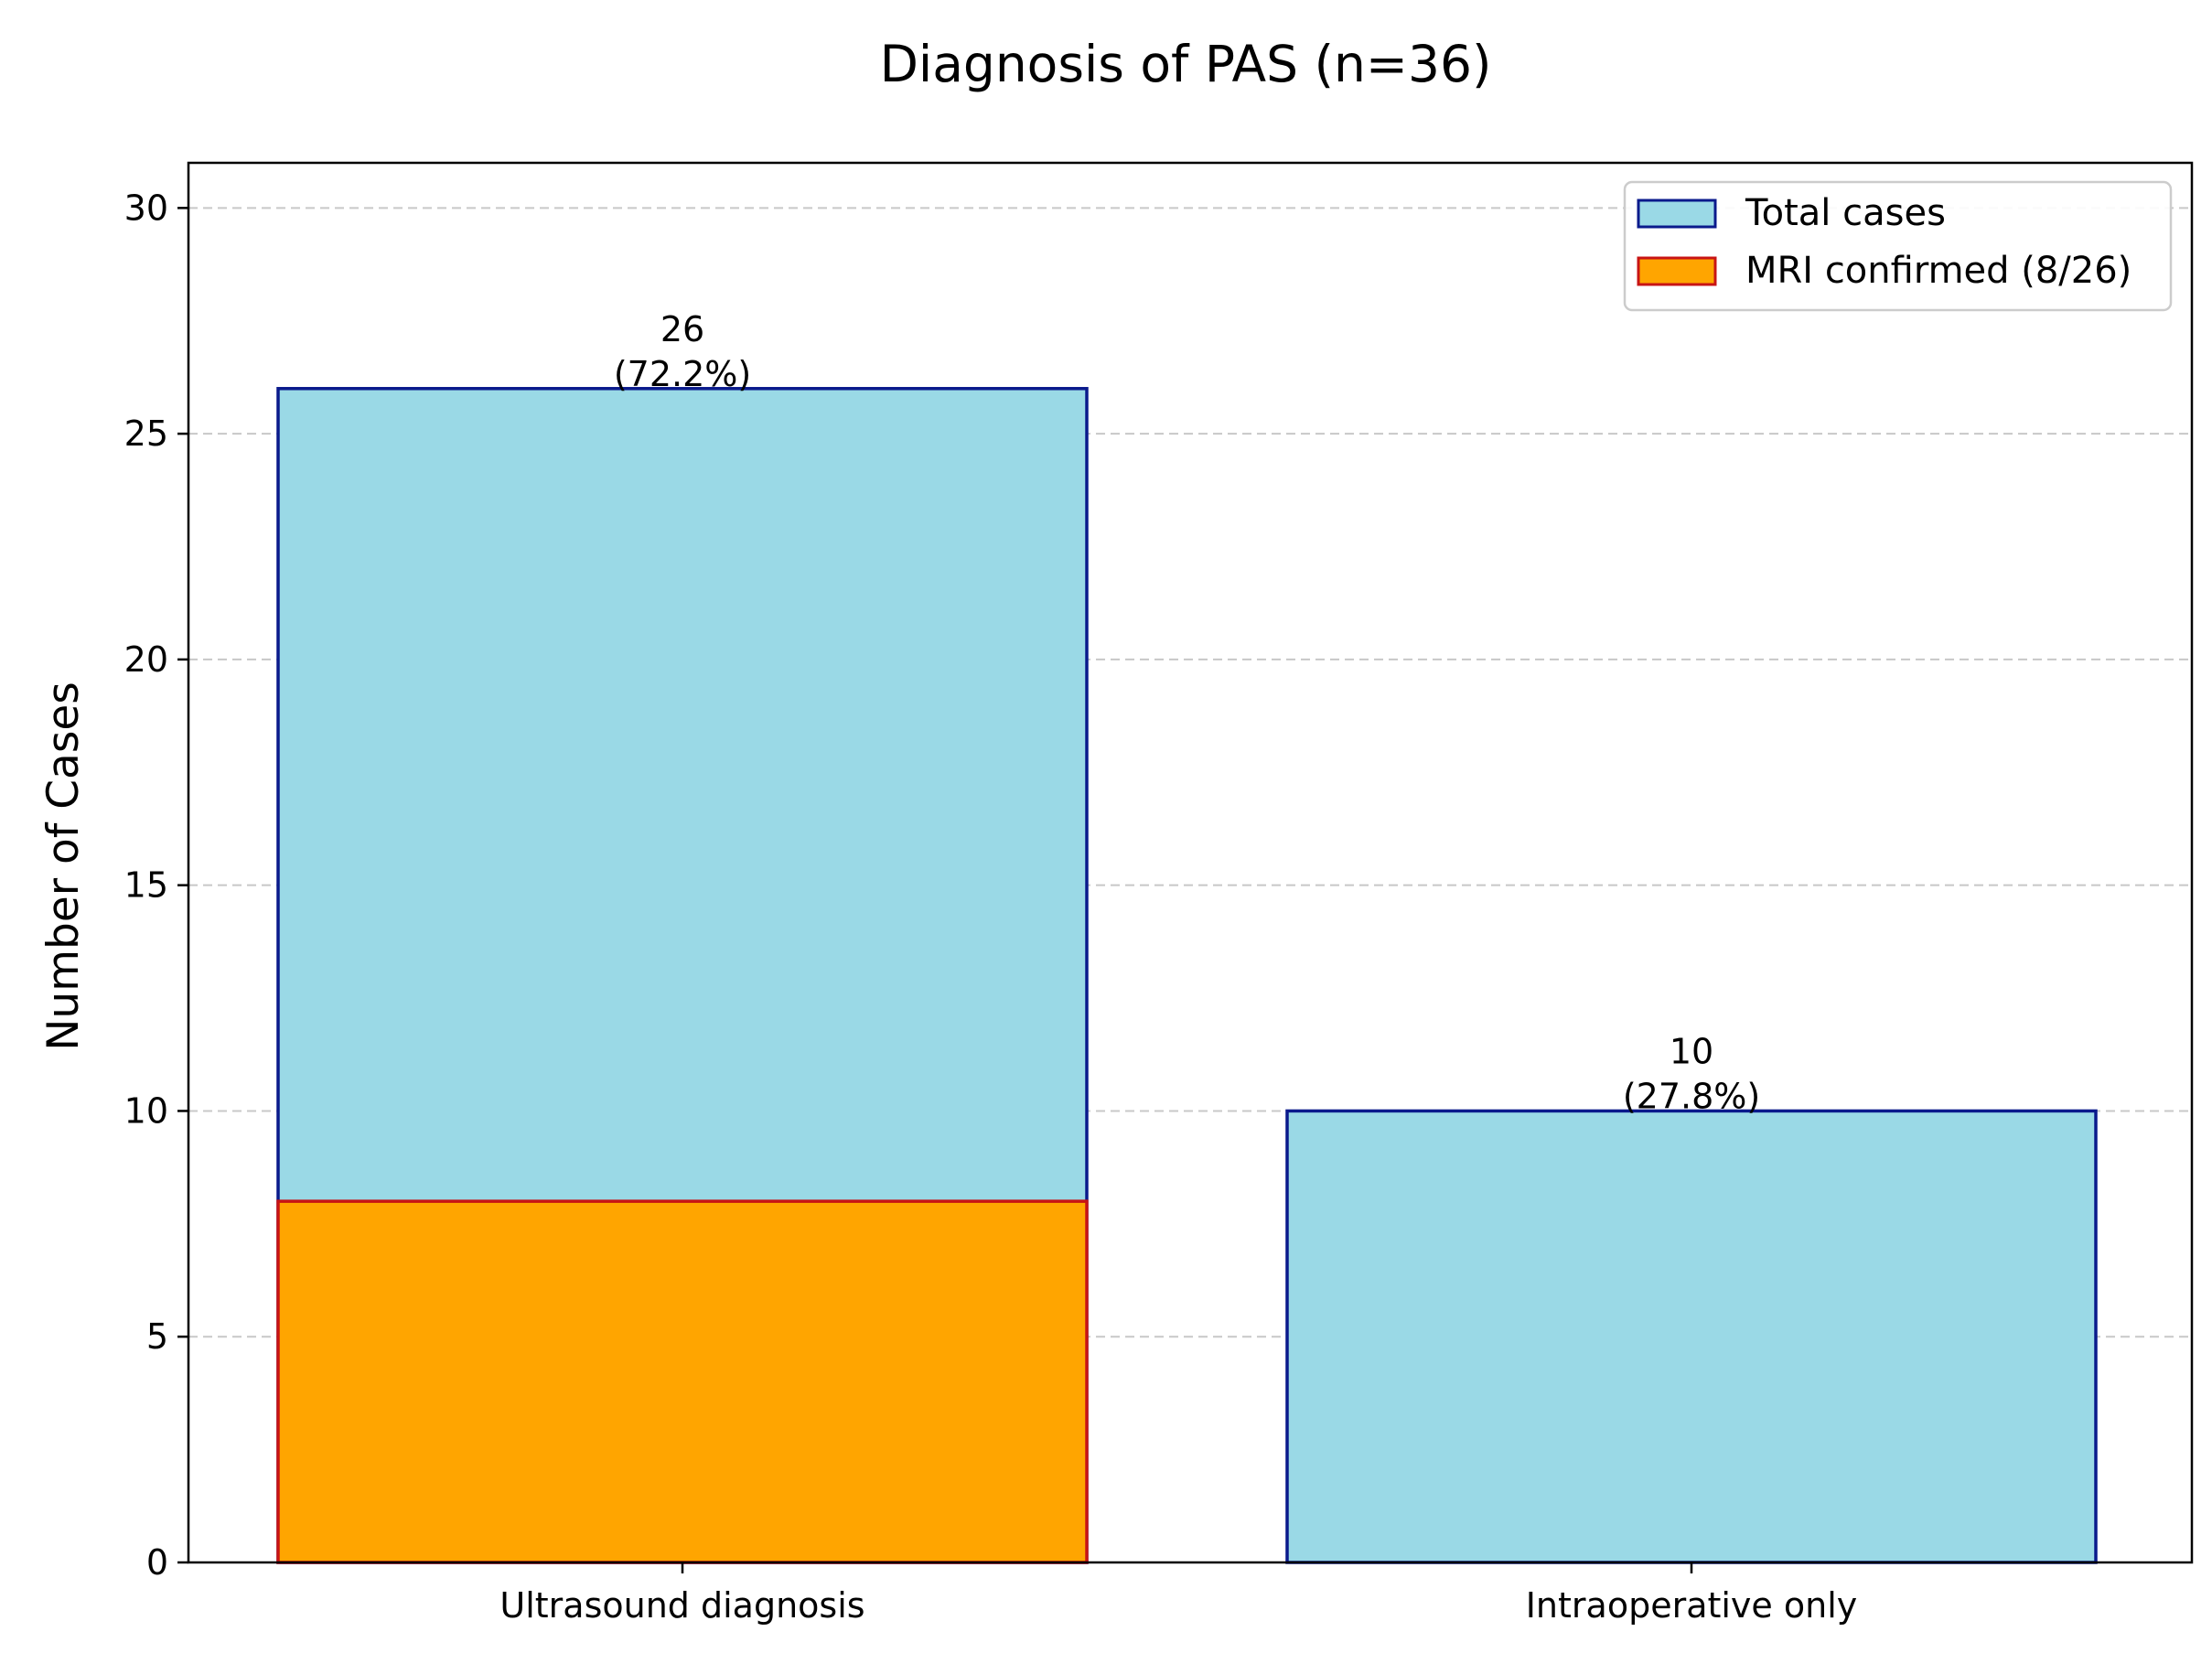 The height and width of the screenshot is (1653, 2212). I want to click on y-tick-label-10: 10, so click(146, 1110).